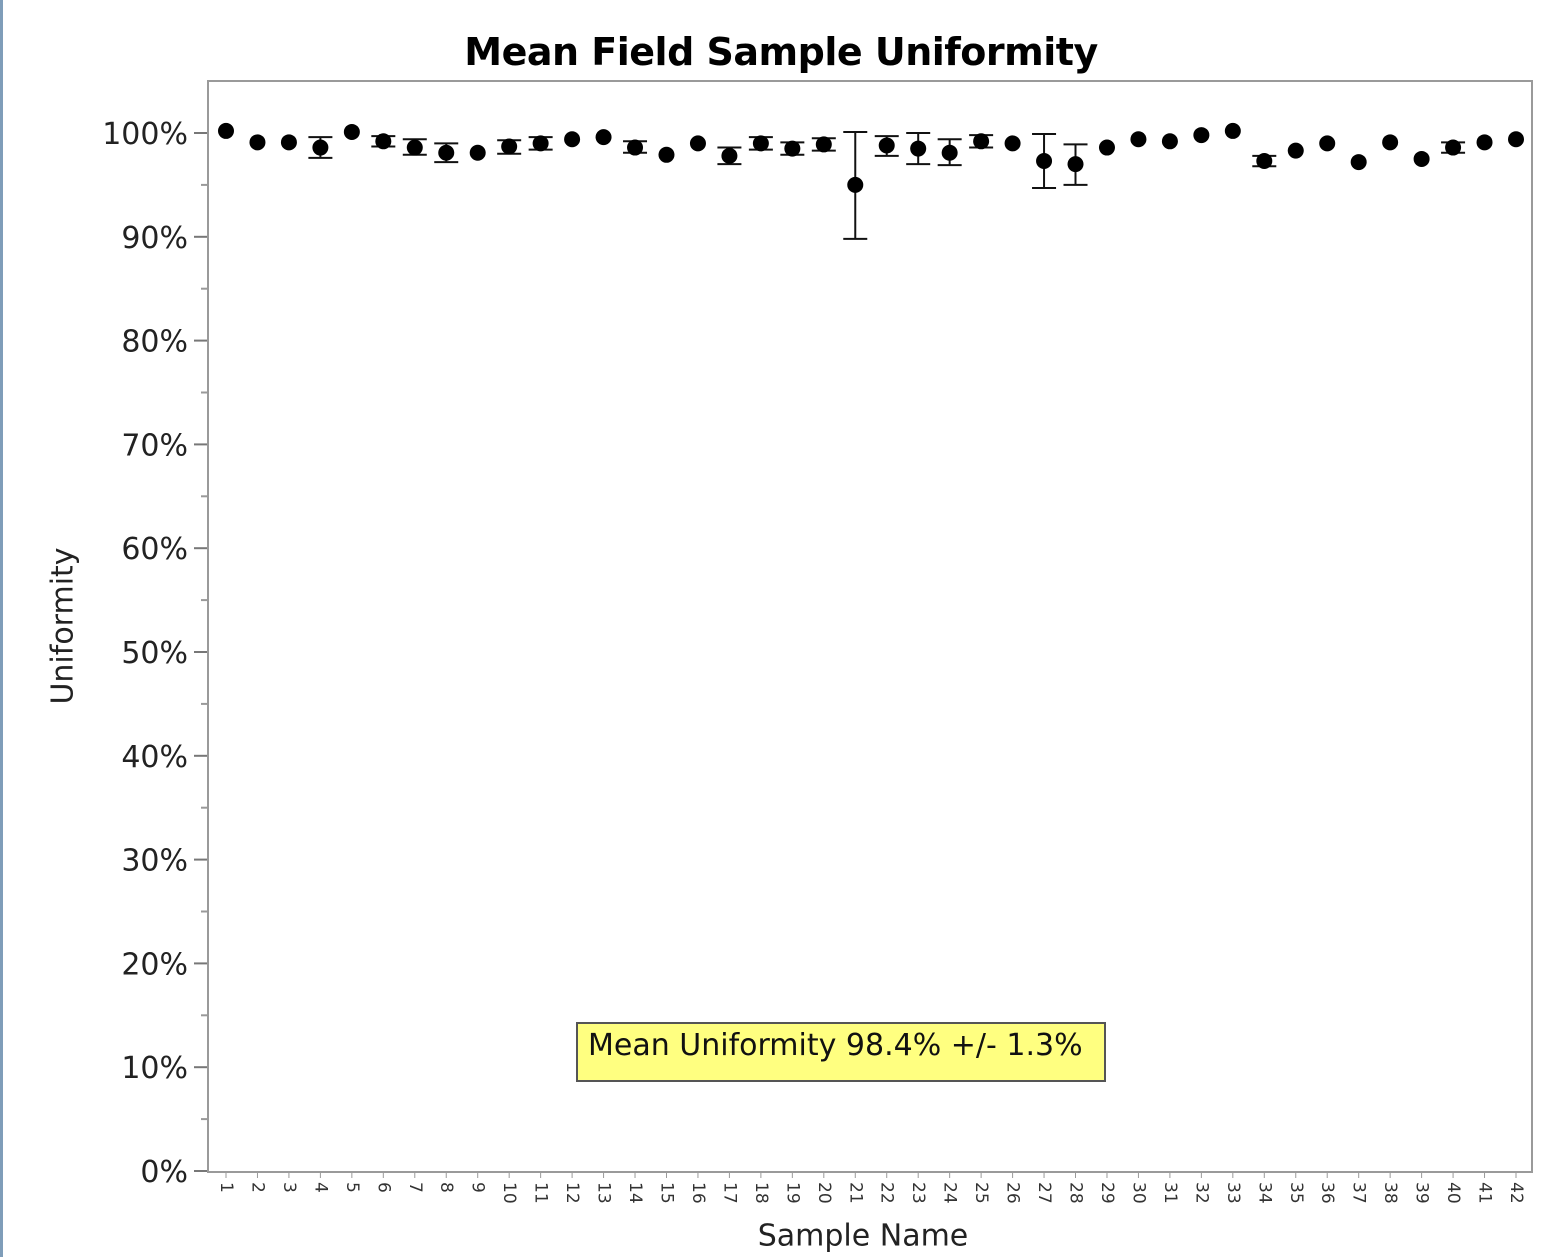  Describe the element at coordinates (289, 1187) in the screenshot. I see `x-tick-label: 3` at that location.